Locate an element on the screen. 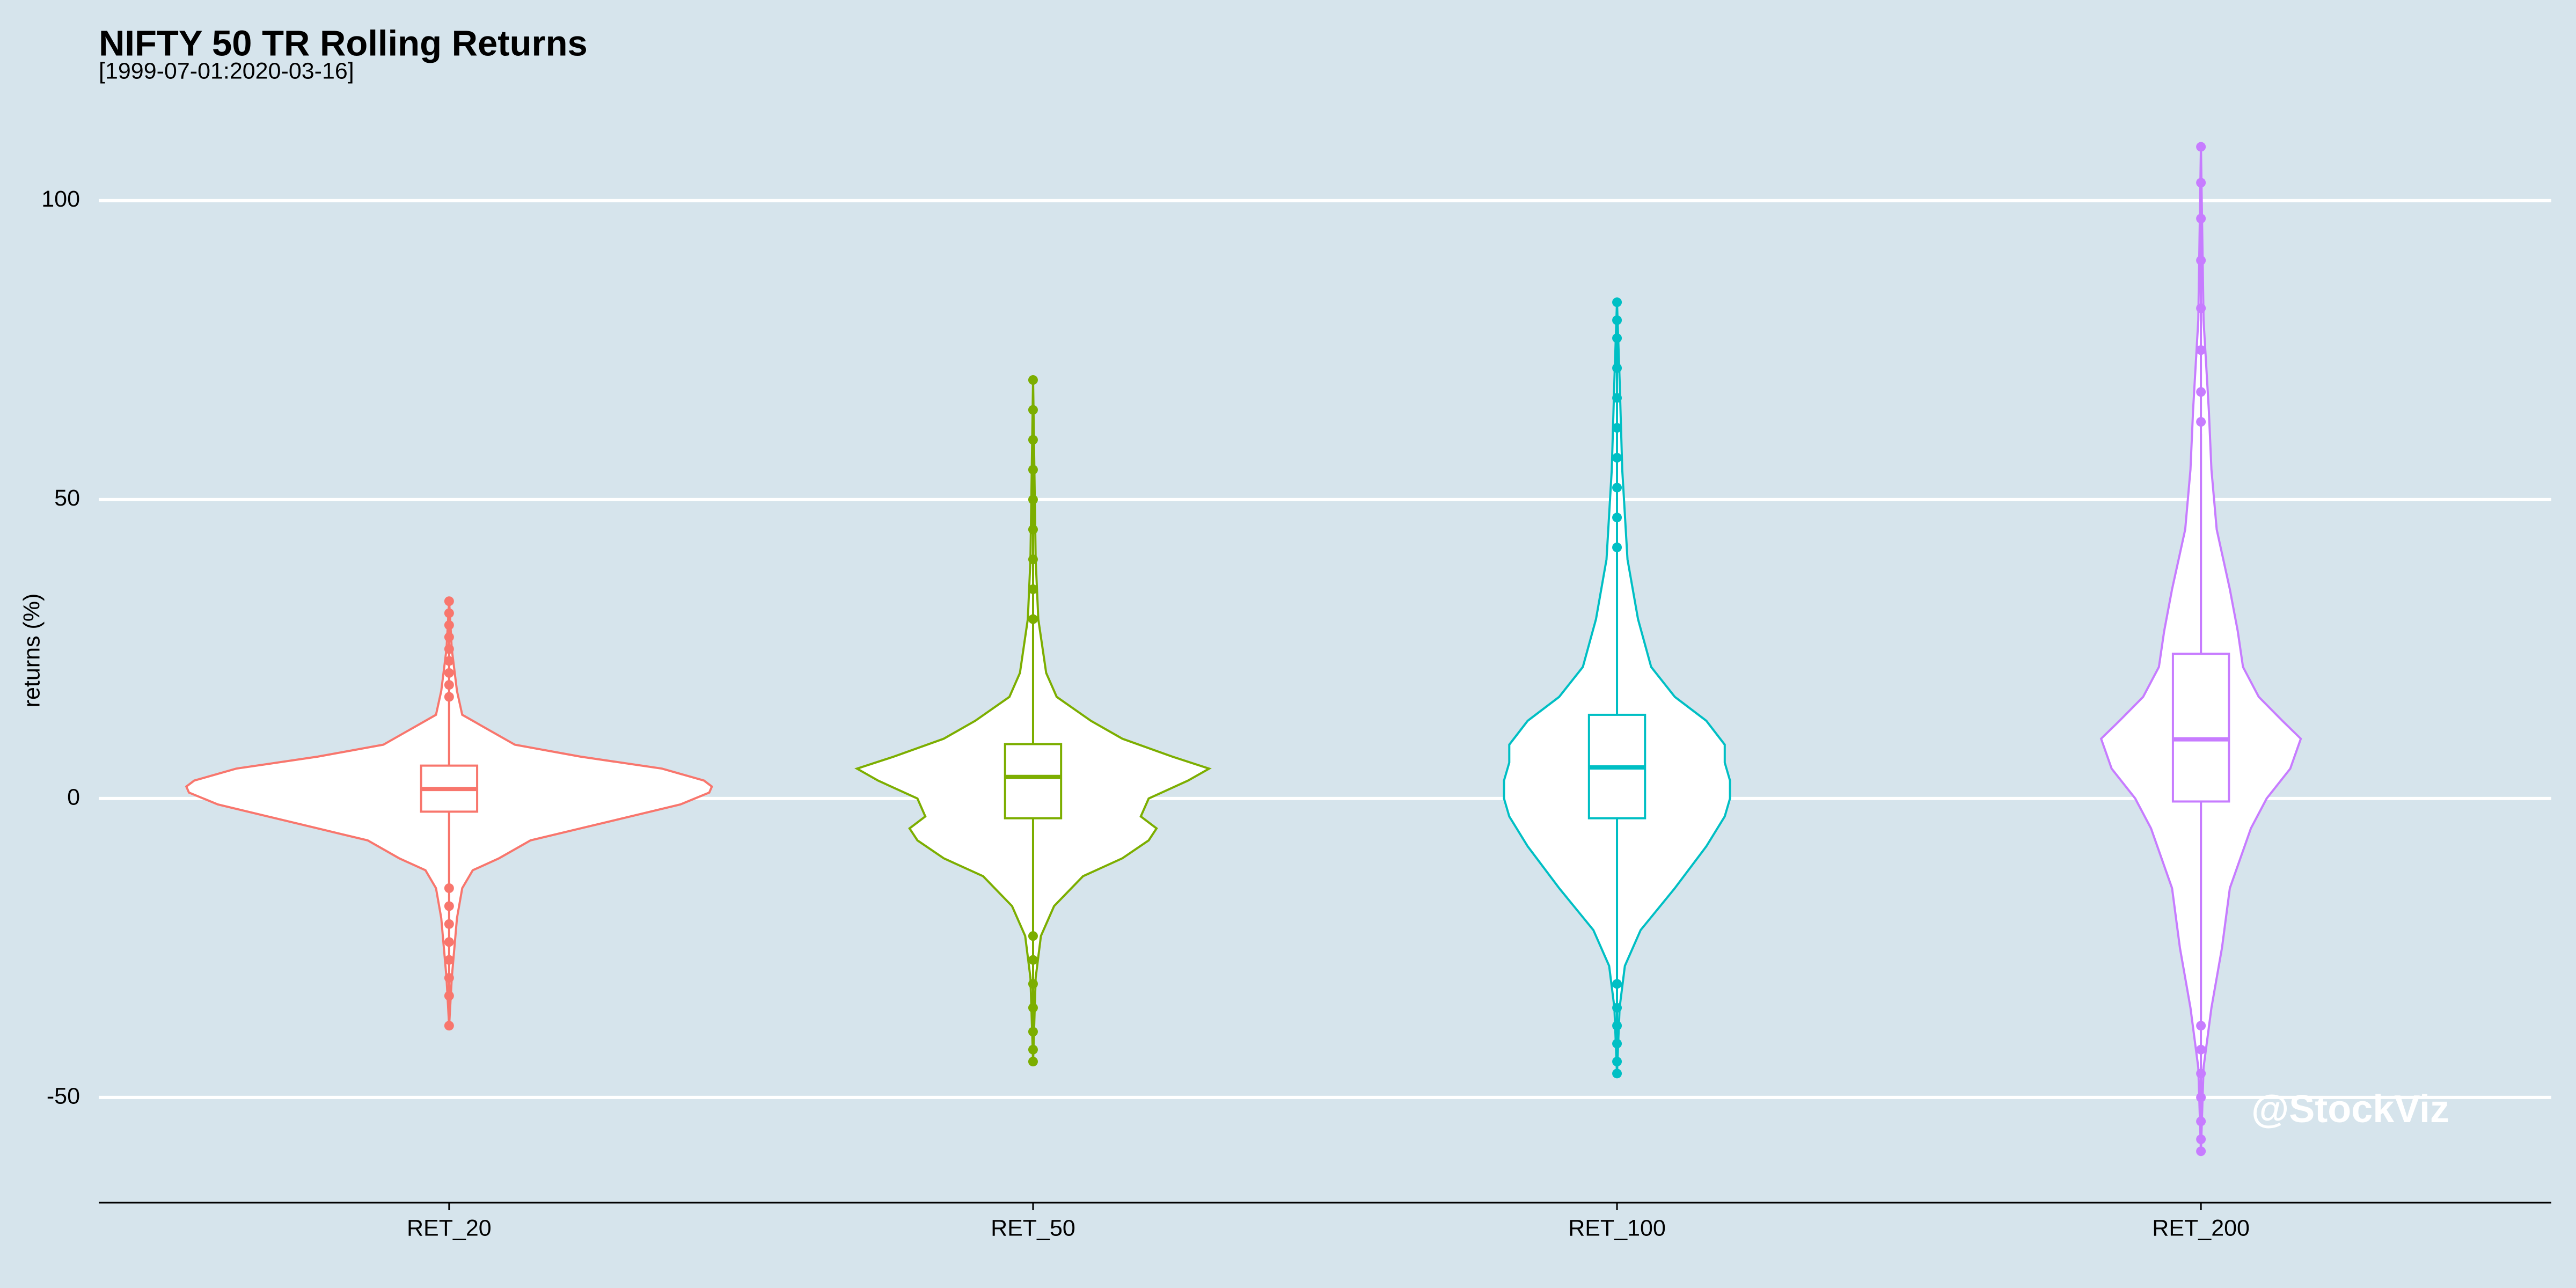  y-tick-label: -50 is located at coordinates (63, 1096).